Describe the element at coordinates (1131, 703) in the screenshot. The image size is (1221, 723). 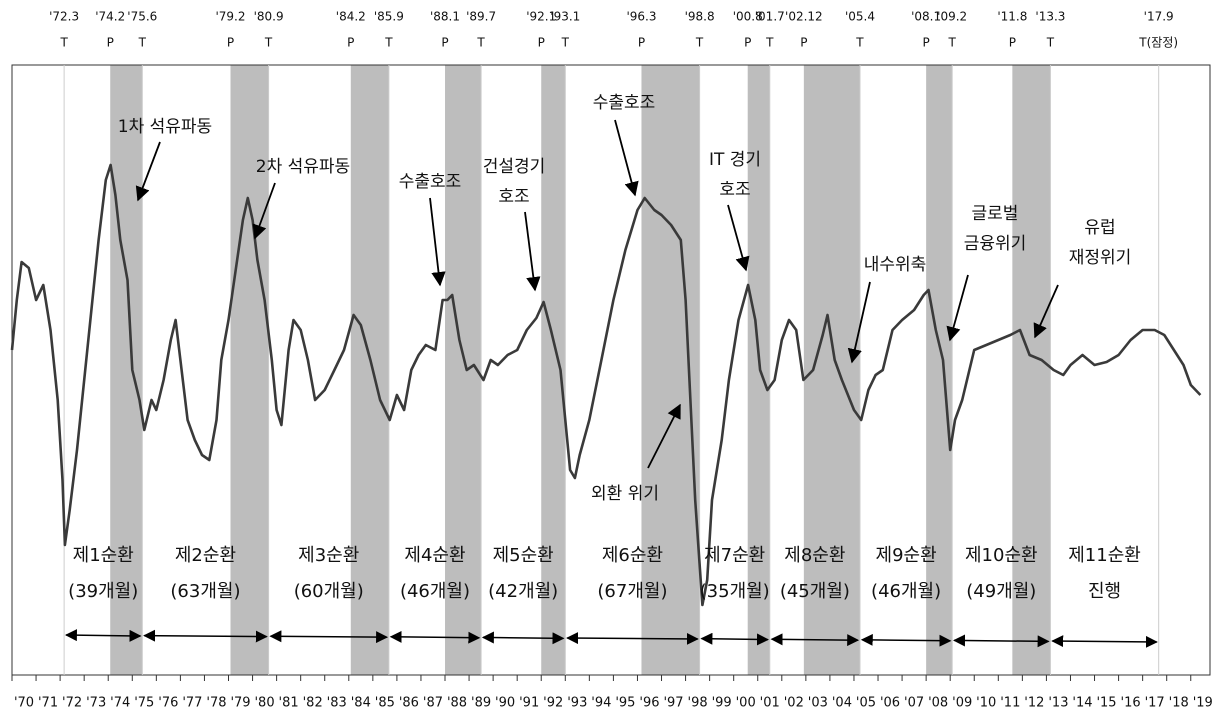
I see `x-tick-label: '16` at that location.